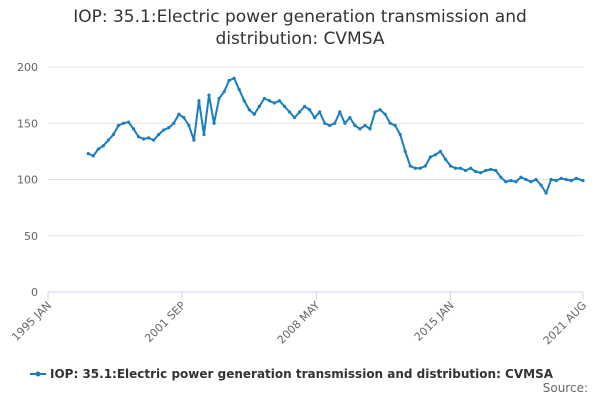 The width and height of the screenshot is (600, 400). I want to click on y-tick-label: 200, so click(27, 67).